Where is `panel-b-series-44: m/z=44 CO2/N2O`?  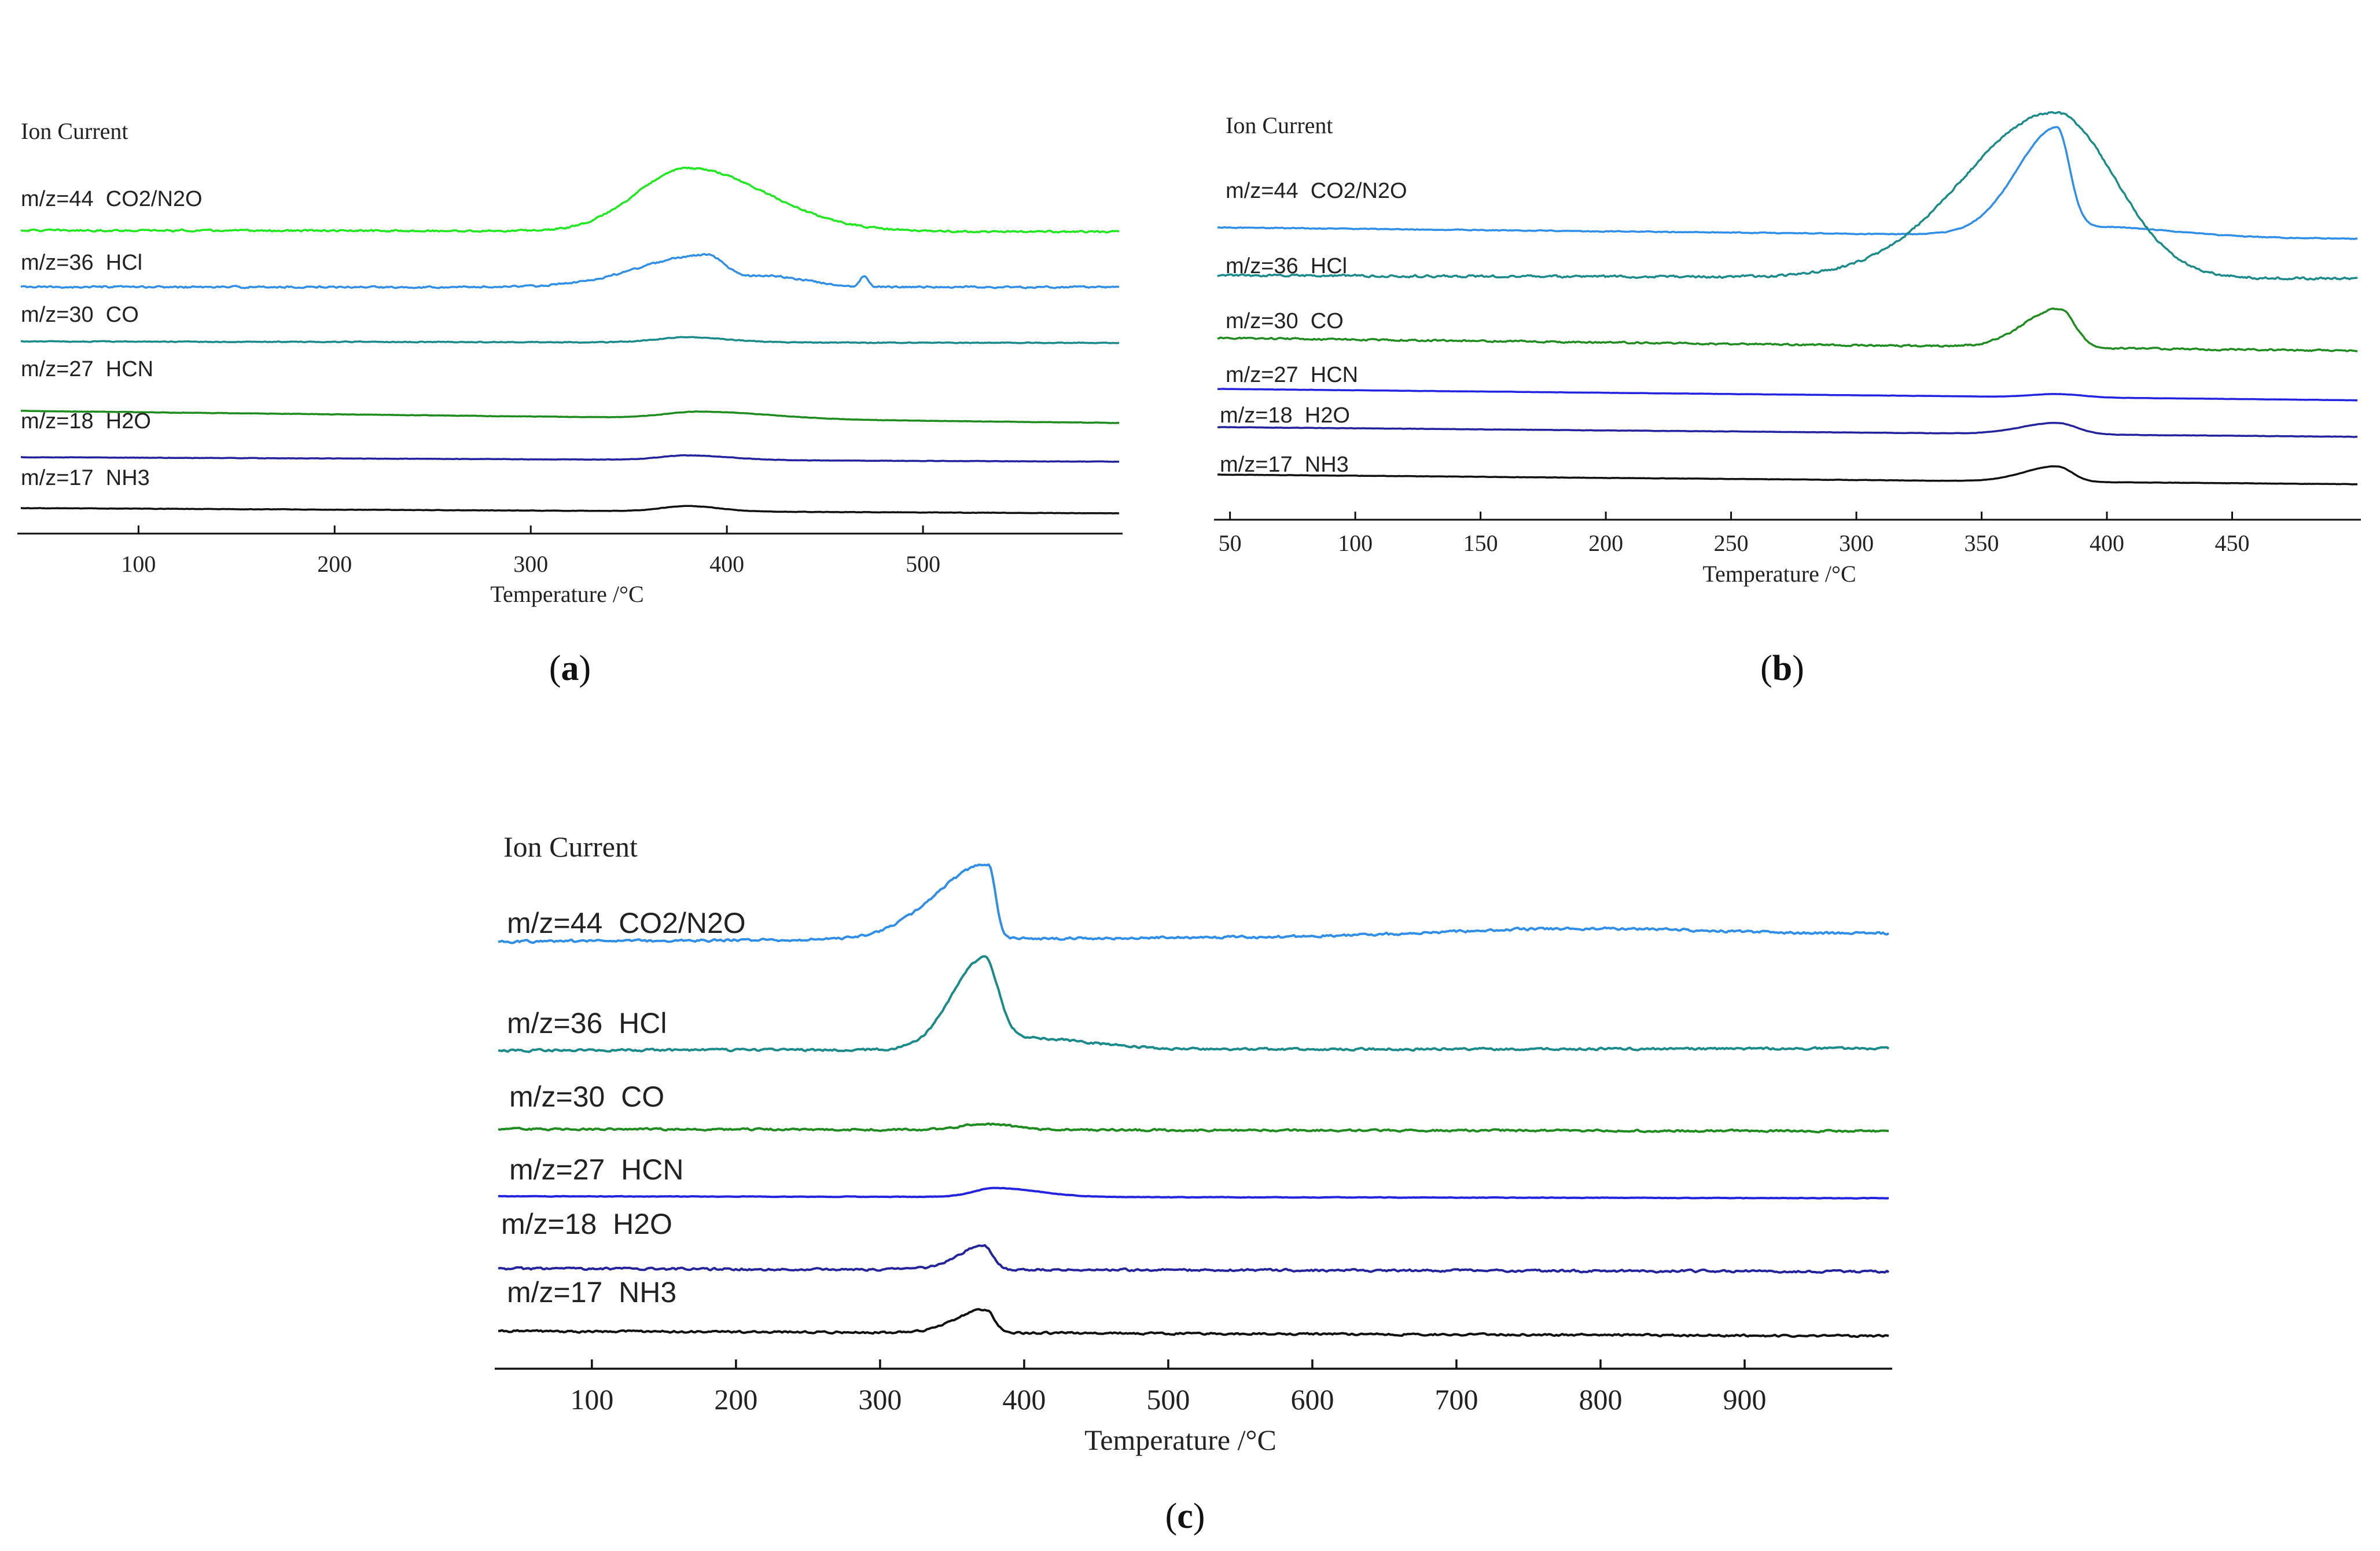 panel-b-series-44: m/z=44 CO2/N2O is located at coordinates (1788, 183).